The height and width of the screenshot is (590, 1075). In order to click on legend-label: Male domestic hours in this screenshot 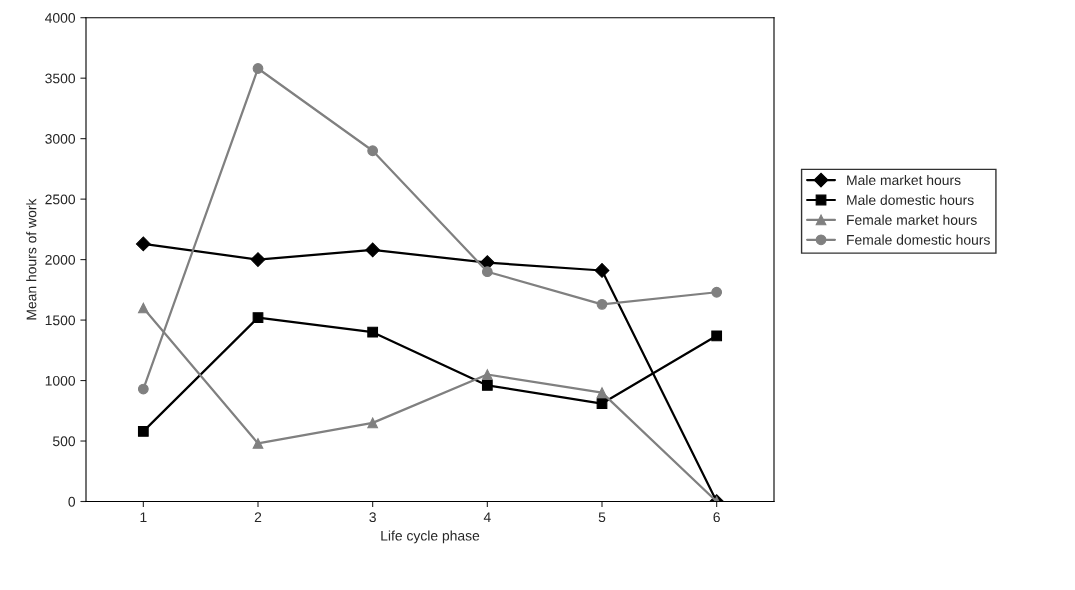, I will do `click(910, 199)`.